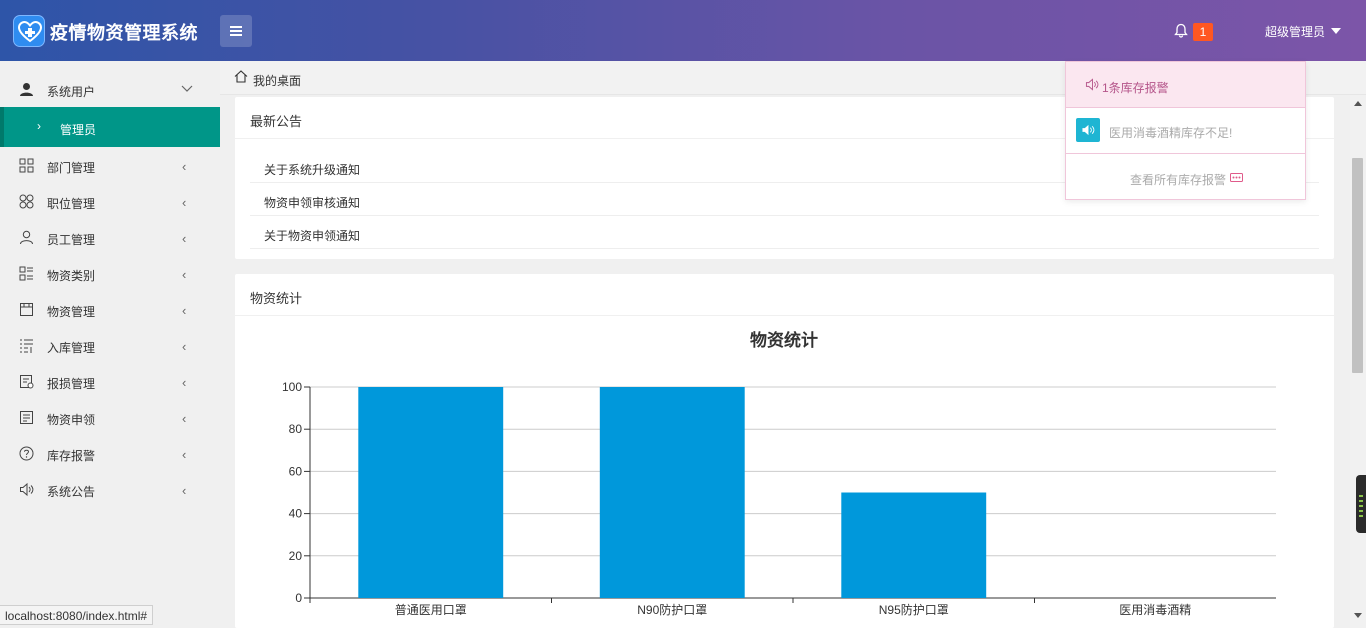  What do you see at coordinates (1236, 177) in the screenshot?
I see `more-icon` at bounding box center [1236, 177].